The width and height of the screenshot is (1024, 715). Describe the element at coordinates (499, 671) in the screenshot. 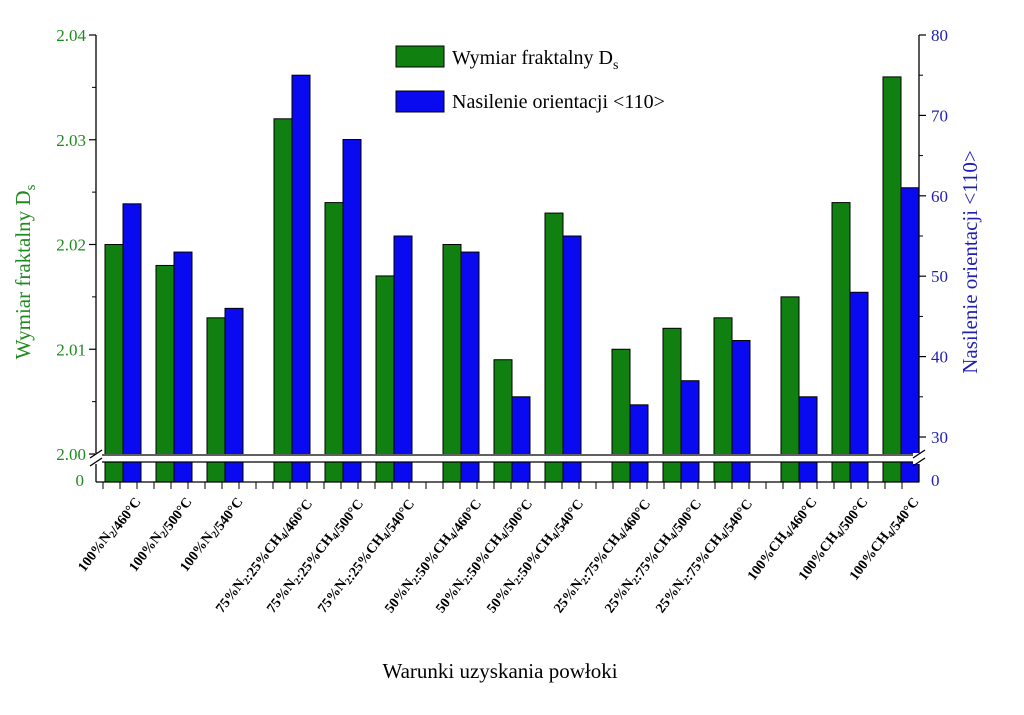

I see `x-axis-title: Warunki uzyskania powłoki` at that location.